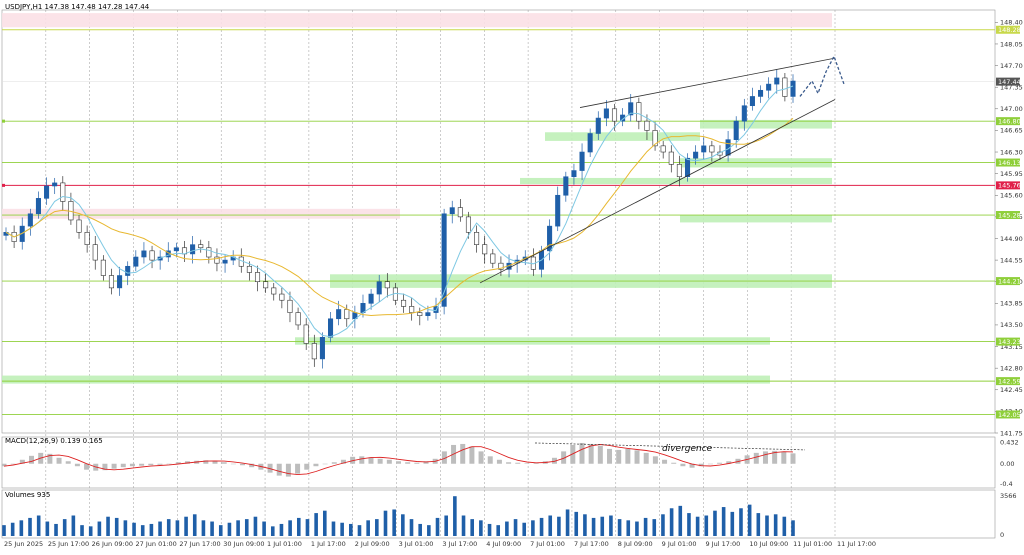 The height and width of the screenshot is (555, 1024). I want to click on time-axis-label: 8 Jul 09:00, so click(635, 544).